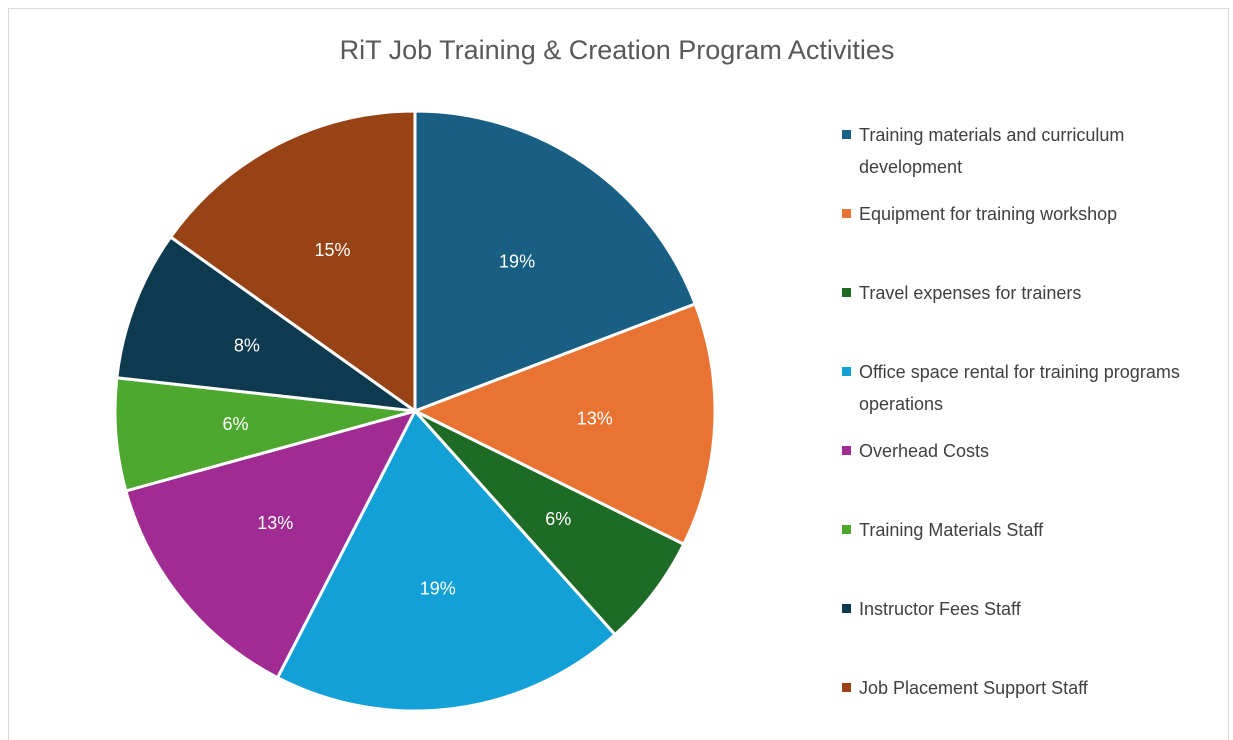 The image size is (1233, 740). I want to click on legend-item: Equipment for training workshop, so click(1023, 214).